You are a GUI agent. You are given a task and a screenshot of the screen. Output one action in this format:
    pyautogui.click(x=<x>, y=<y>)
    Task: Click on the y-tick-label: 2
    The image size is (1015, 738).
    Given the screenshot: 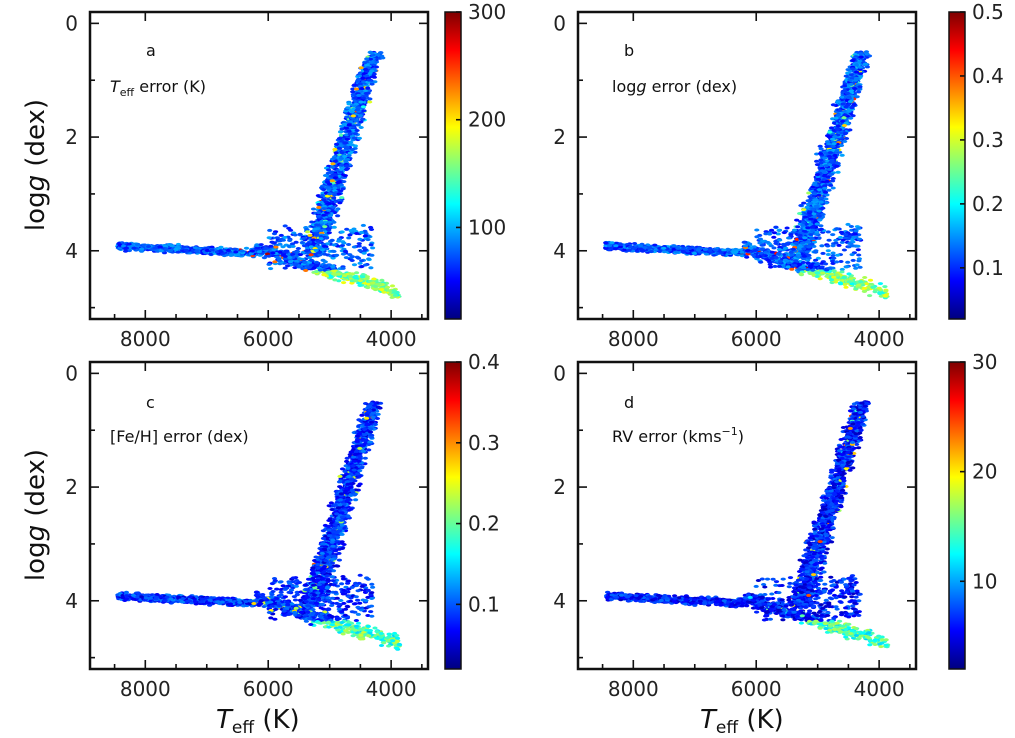 What is the action you would take?
    pyautogui.click(x=71, y=137)
    